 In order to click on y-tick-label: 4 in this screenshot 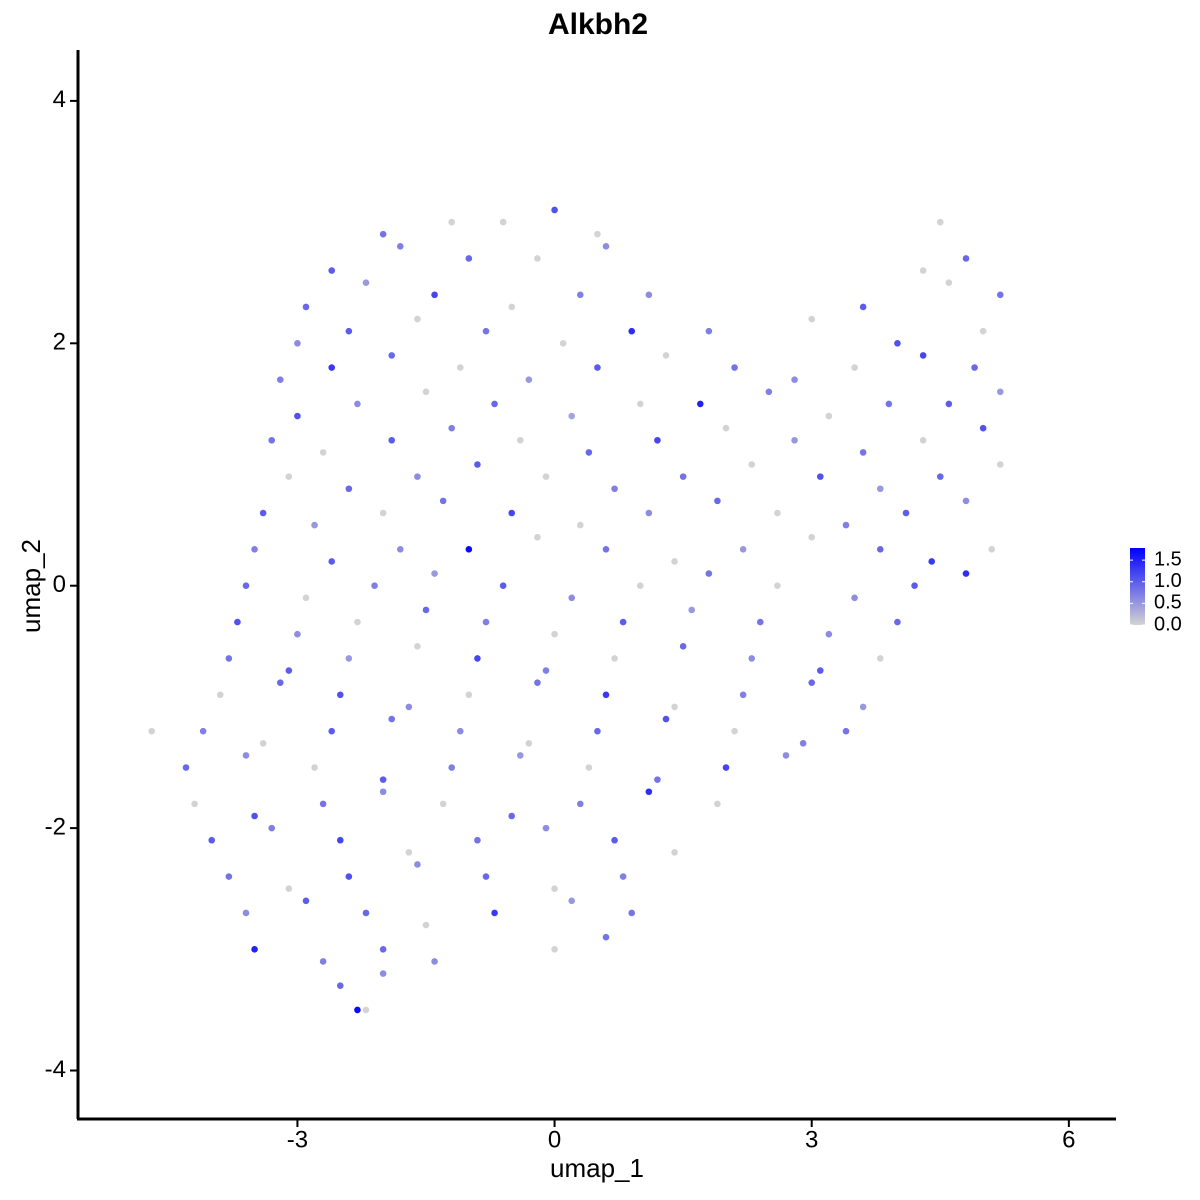, I will do `click(59, 99)`.